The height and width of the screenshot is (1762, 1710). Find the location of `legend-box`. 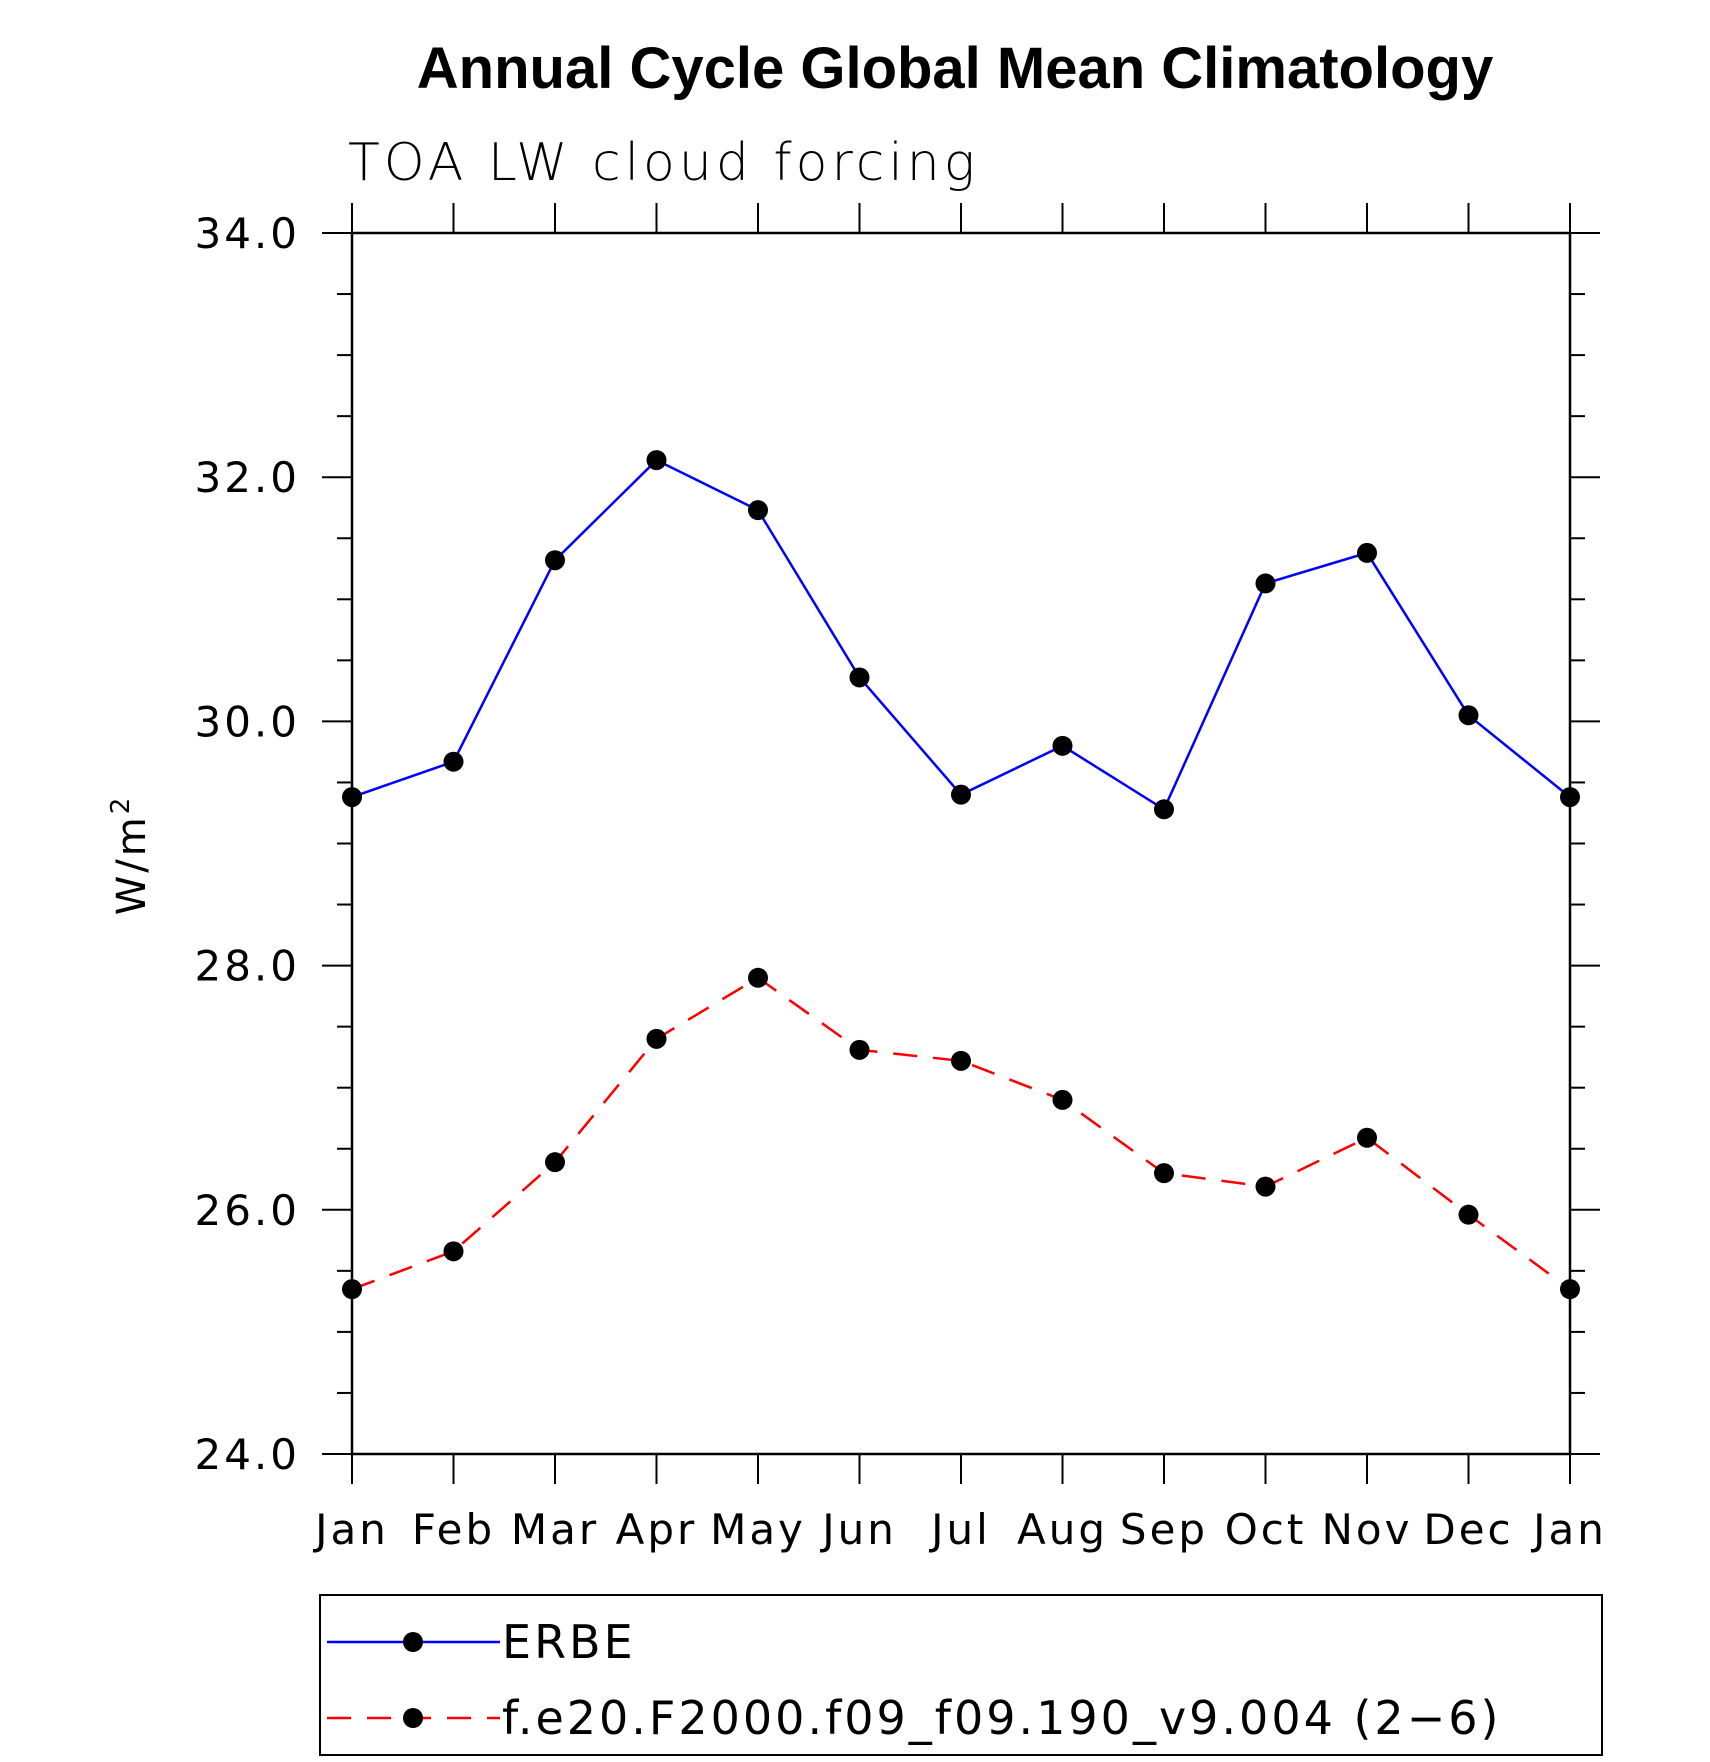

legend-box is located at coordinates (961, 1675).